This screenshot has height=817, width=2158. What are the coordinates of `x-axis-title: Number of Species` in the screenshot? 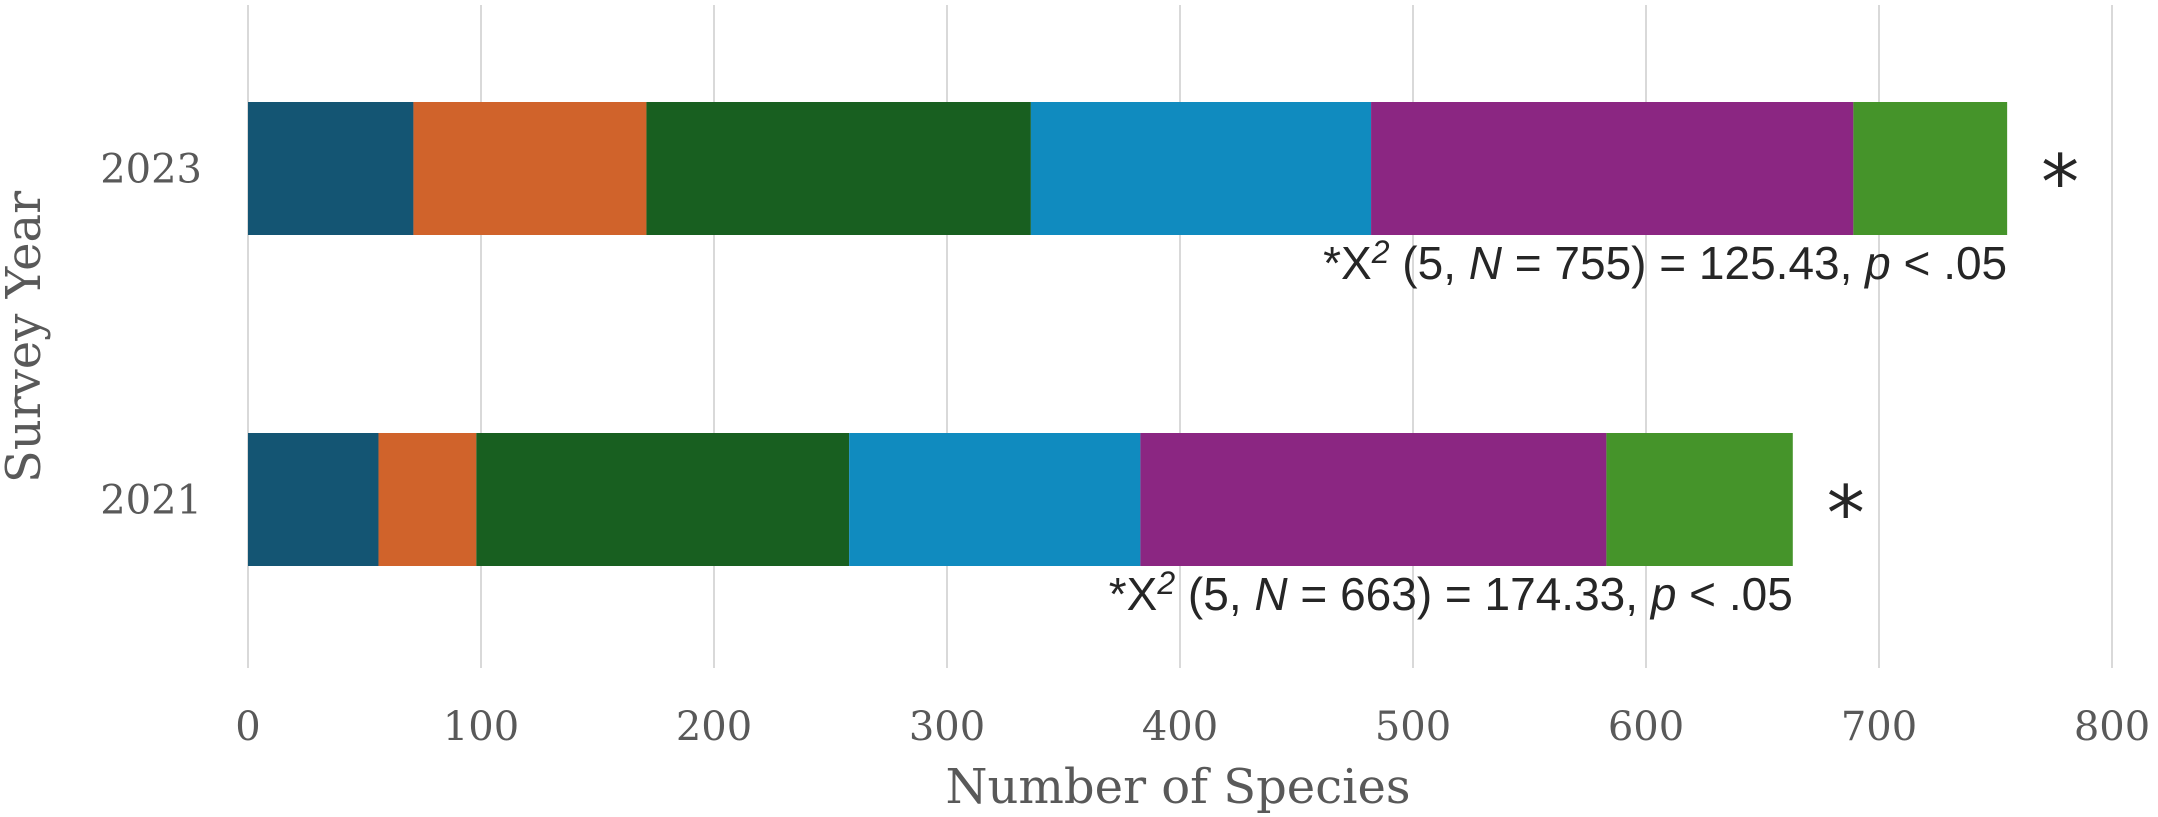 It's located at (1178, 787).